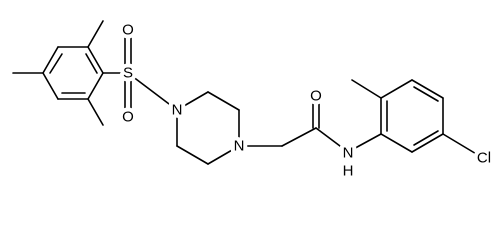  Describe the element at coordinates (484, 158) in the screenshot. I see `atom-label: Cl` at that location.